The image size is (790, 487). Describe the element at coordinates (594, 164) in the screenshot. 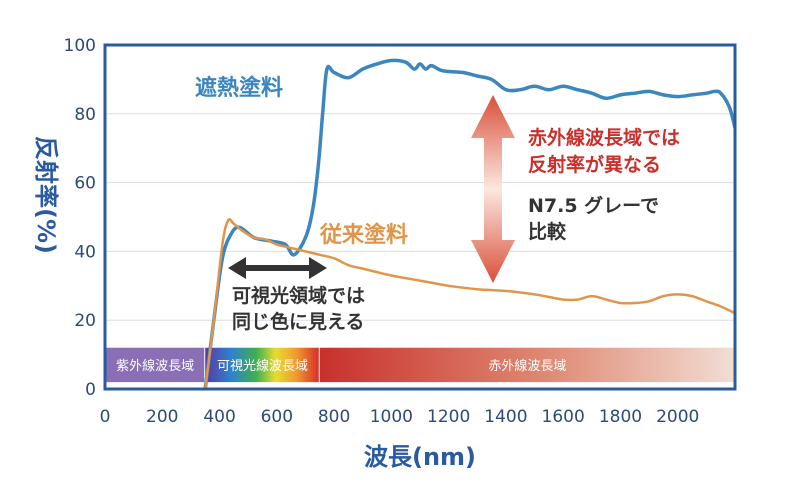

I see `ir-note-line2: 反射率が異なる` at that location.